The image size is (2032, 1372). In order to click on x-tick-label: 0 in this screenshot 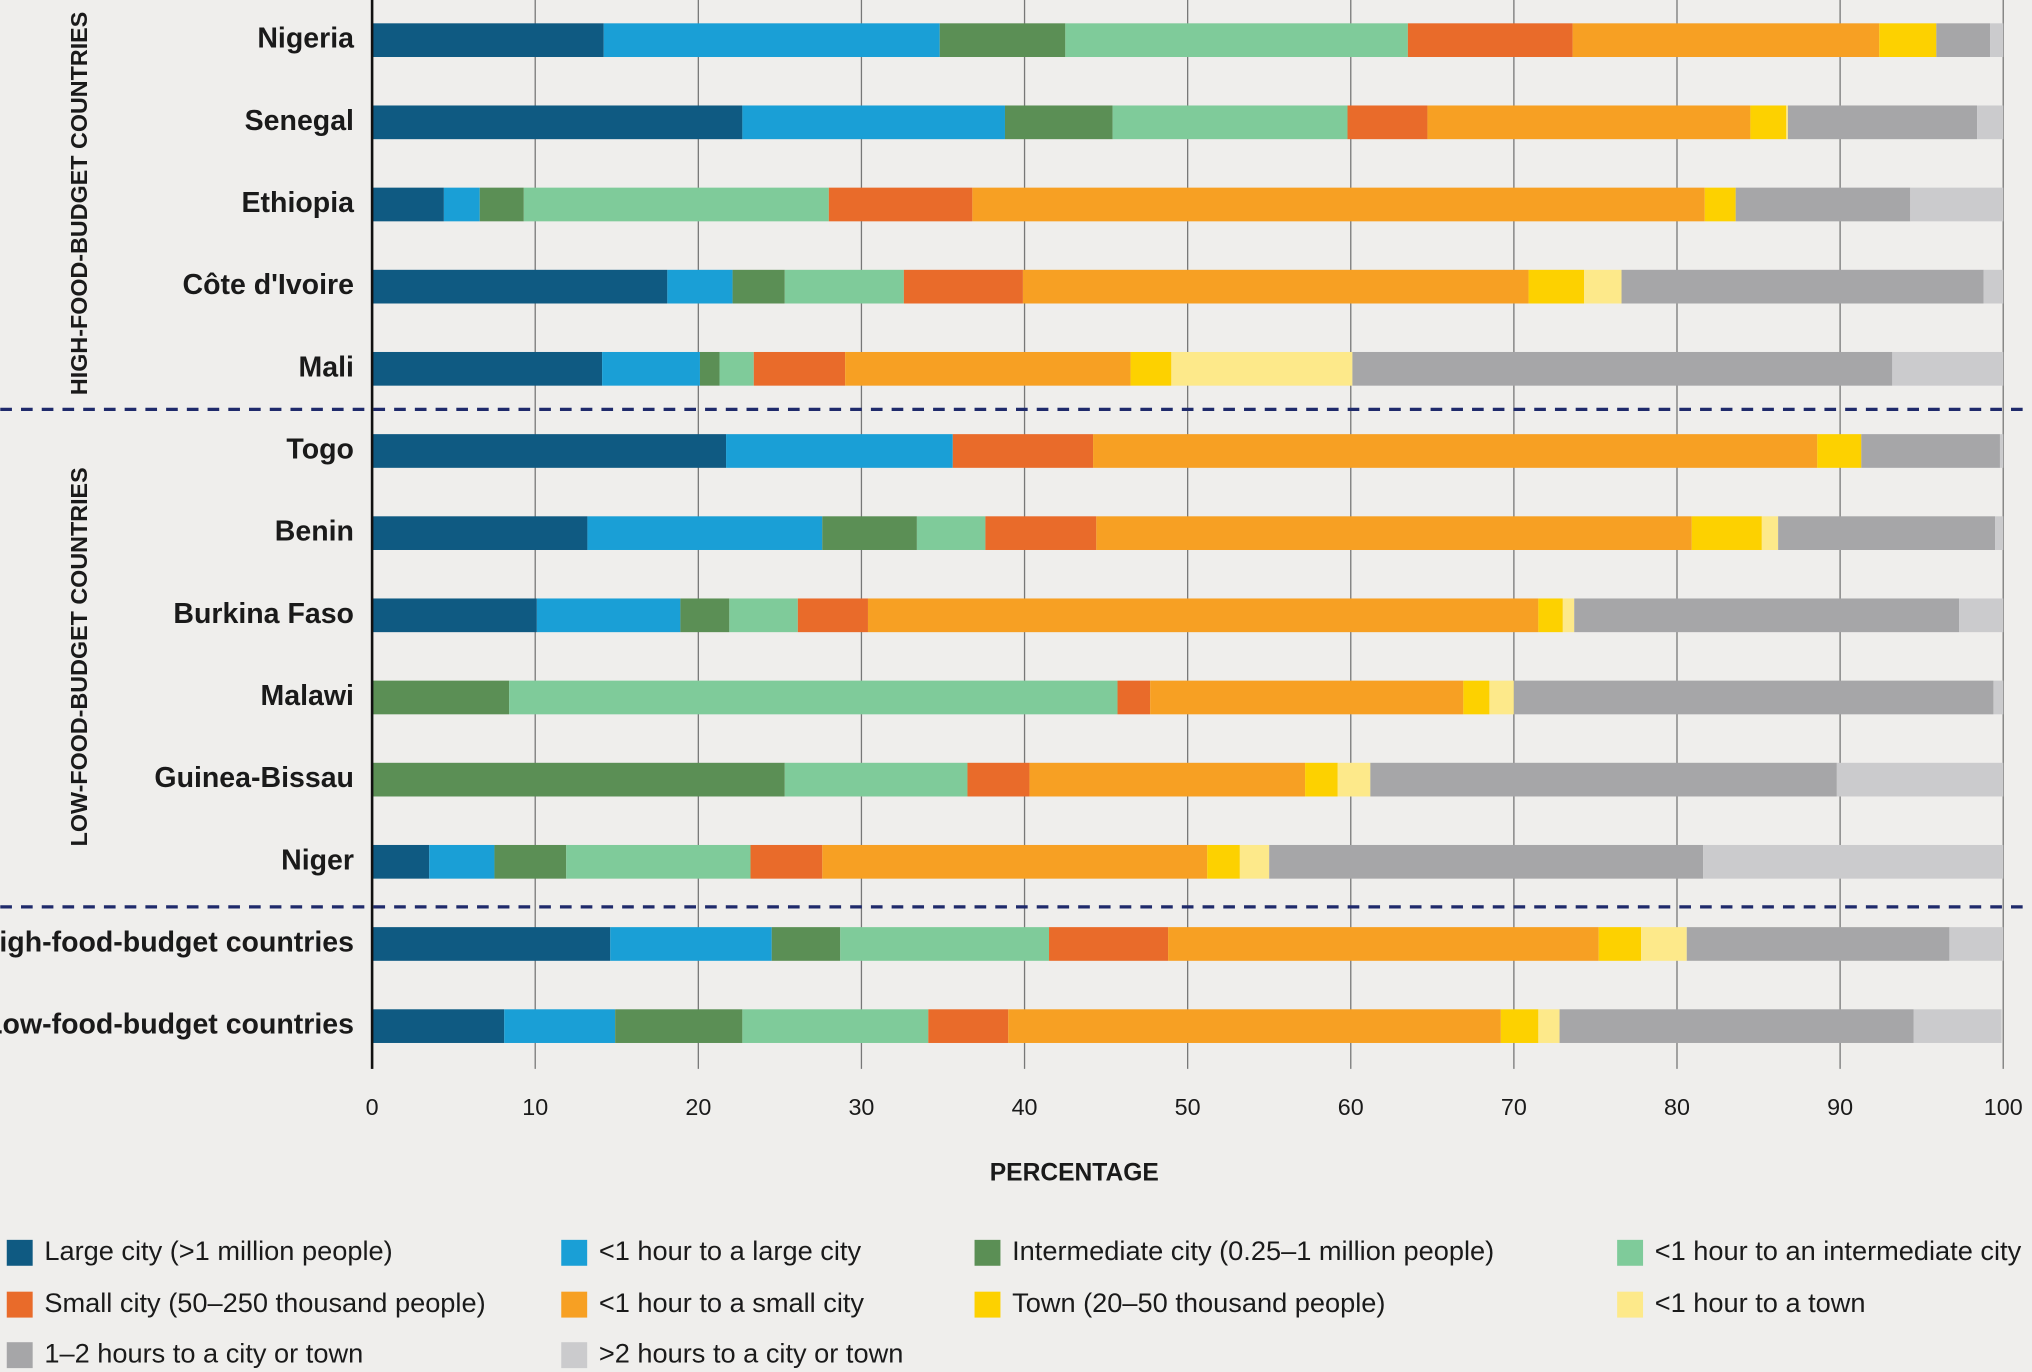, I will do `click(372, 1107)`.